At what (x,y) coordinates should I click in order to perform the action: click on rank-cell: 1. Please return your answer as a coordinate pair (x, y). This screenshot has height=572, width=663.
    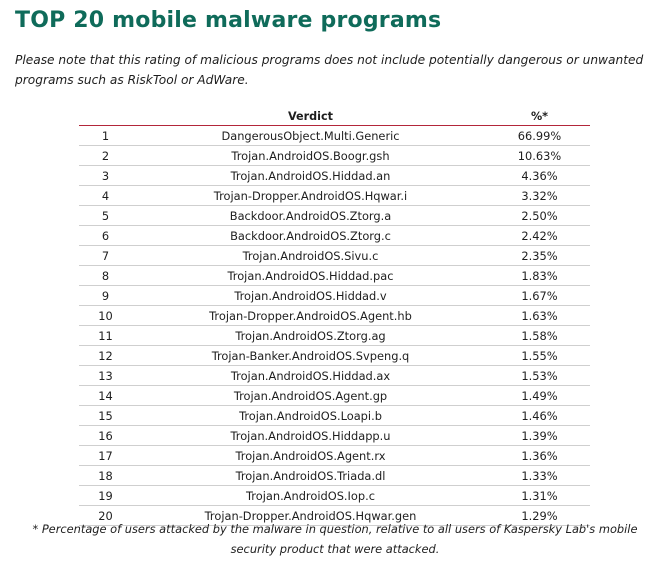
    Looking at the image, I should click on (105, 135).